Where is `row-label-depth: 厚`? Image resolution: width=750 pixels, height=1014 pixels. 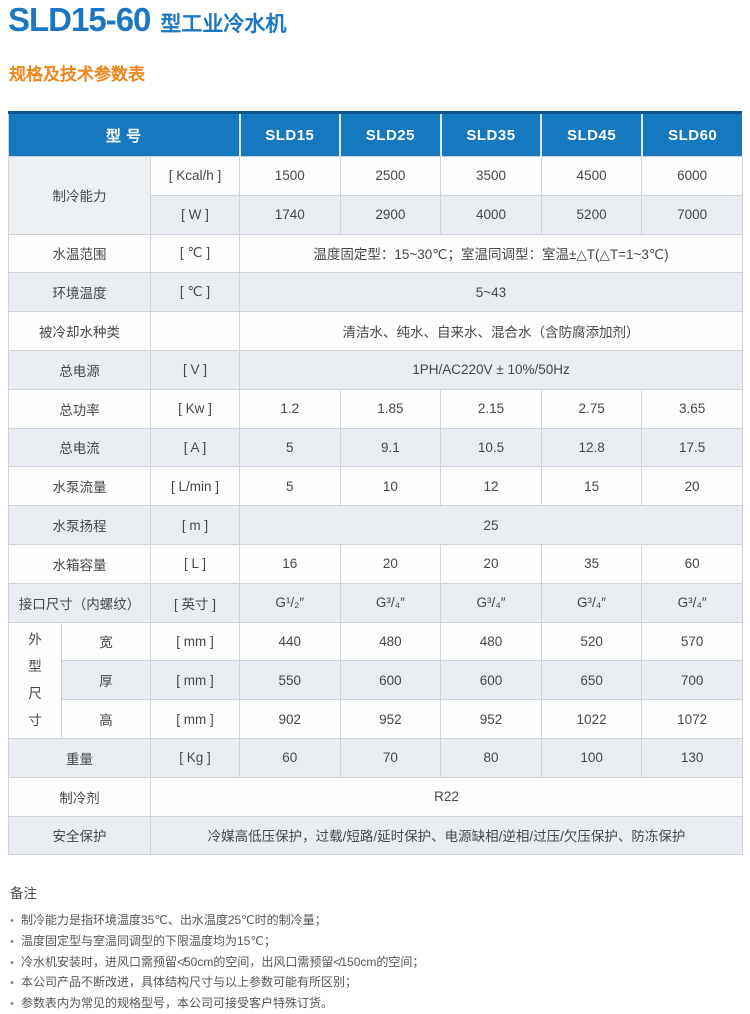
row-label-depth: 厚 is located at coordinates (106, 680).